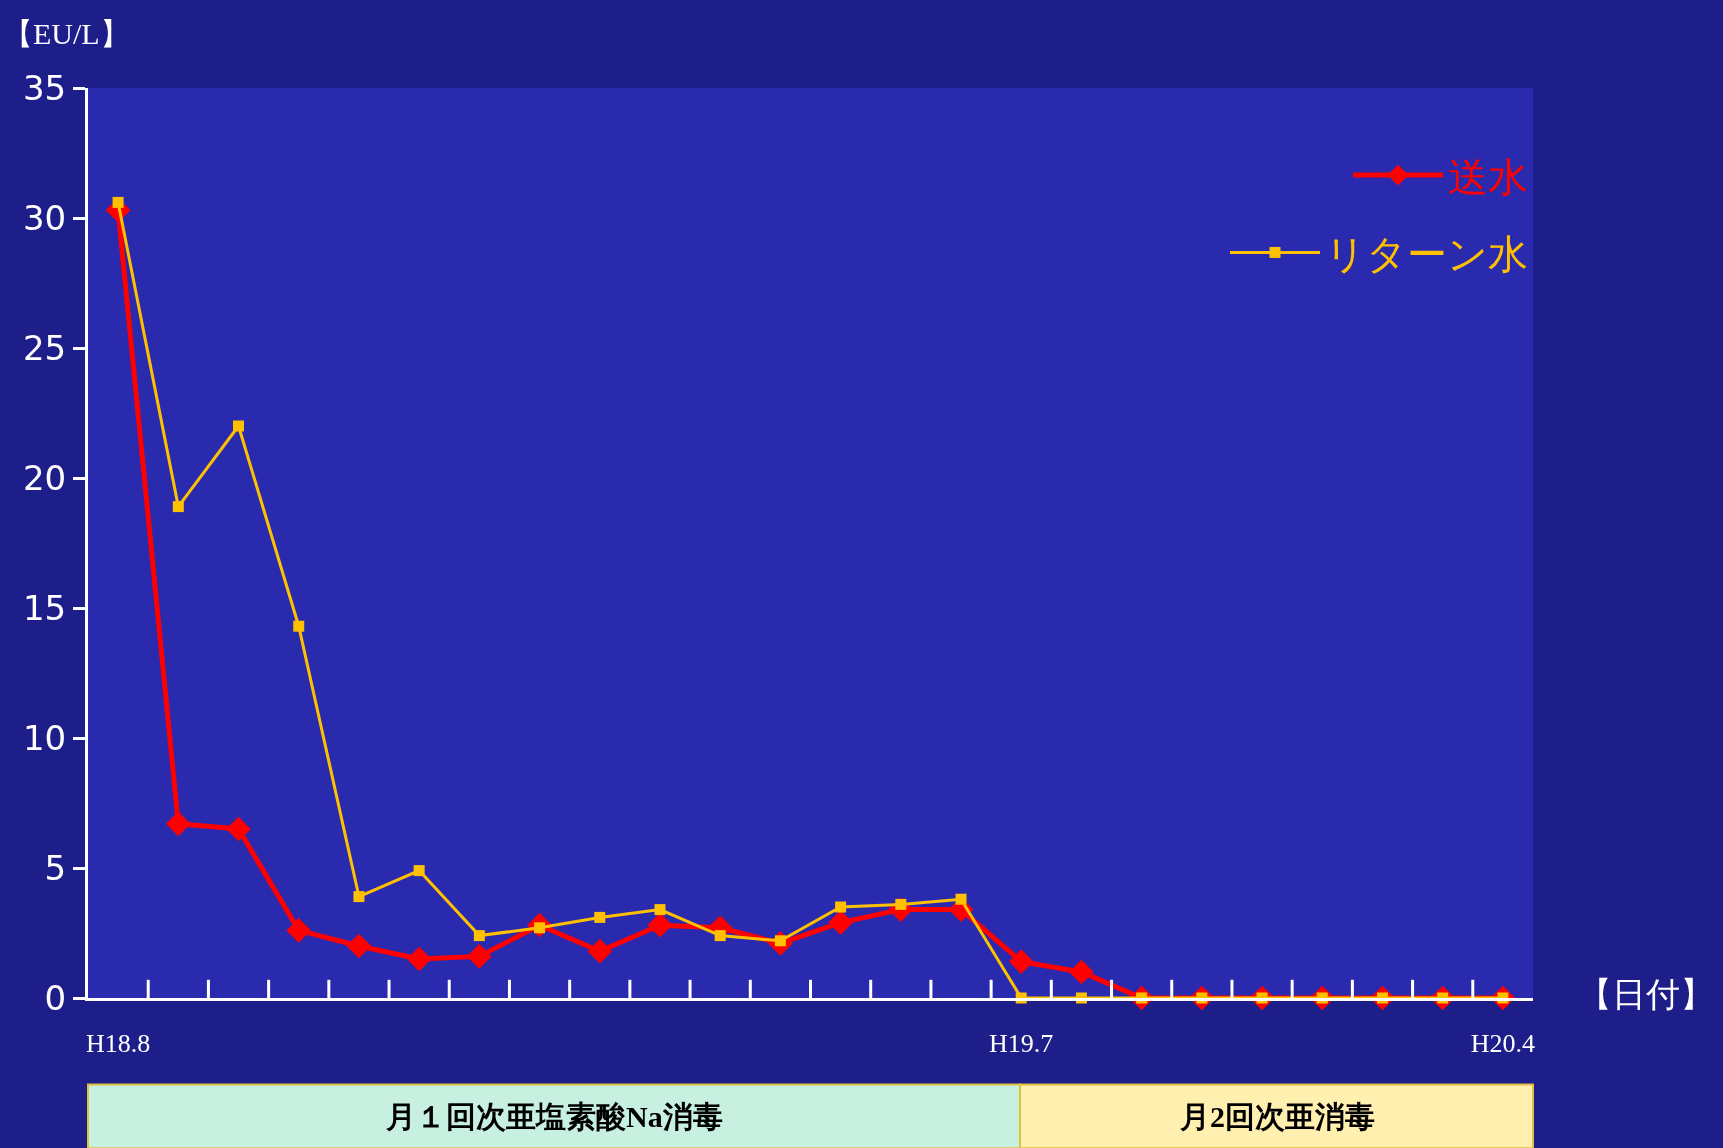 Image resolution: width=1723 pixels, height=1148 pixels. What do you see at coordinates (44, 217) in the screenshot?
I see `y-tick-label: 30` at bounding box center [44, 217].